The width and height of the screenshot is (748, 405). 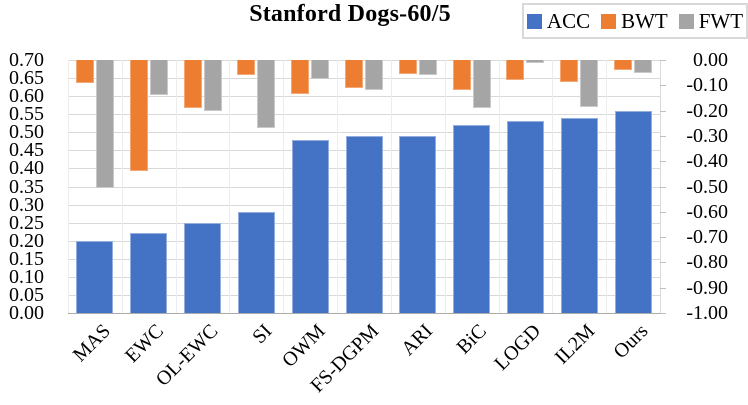 What do you see at coordinates (300, 77) in the screenshot?
I see `bar-bwt-owm` at bounding box center [300, 77].